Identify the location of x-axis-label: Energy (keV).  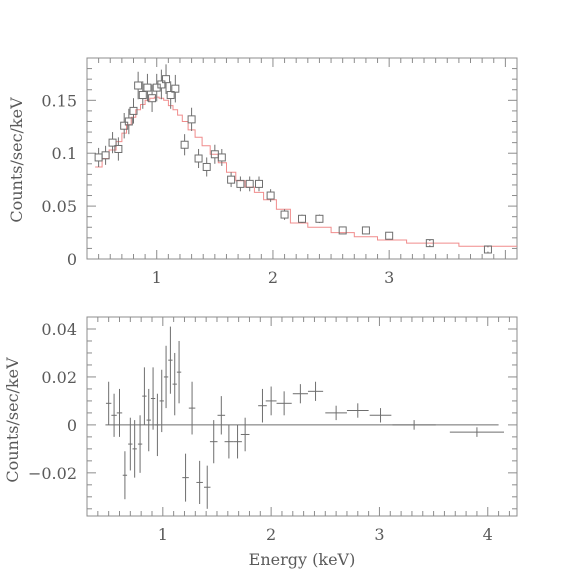
(302, 559).